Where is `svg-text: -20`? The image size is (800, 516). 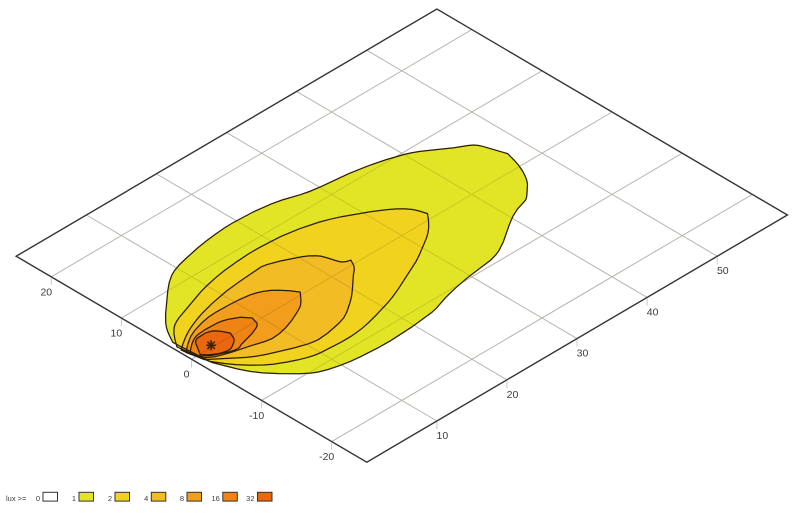 svg-text: -20 is located at coordinates (326, 457).